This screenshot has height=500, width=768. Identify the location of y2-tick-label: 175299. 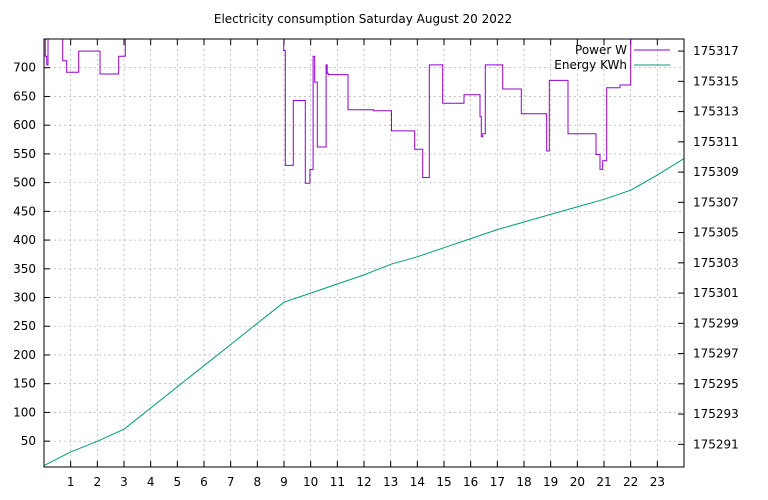
(716, 323).